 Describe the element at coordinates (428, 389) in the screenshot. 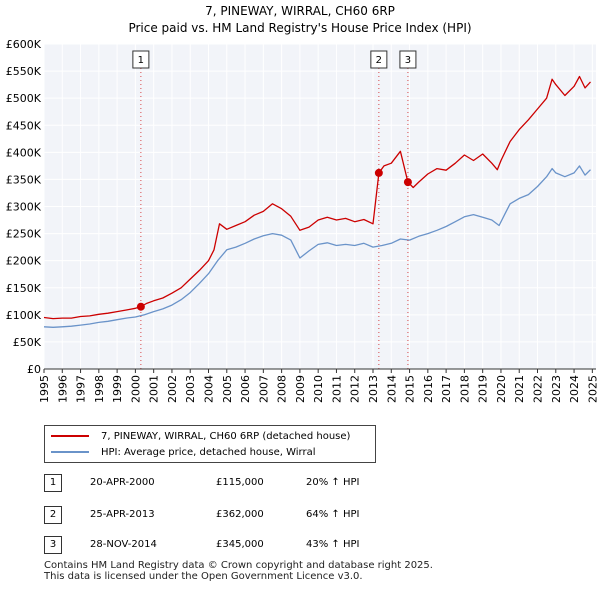

I see `x-tick-label: 2016` at that location.